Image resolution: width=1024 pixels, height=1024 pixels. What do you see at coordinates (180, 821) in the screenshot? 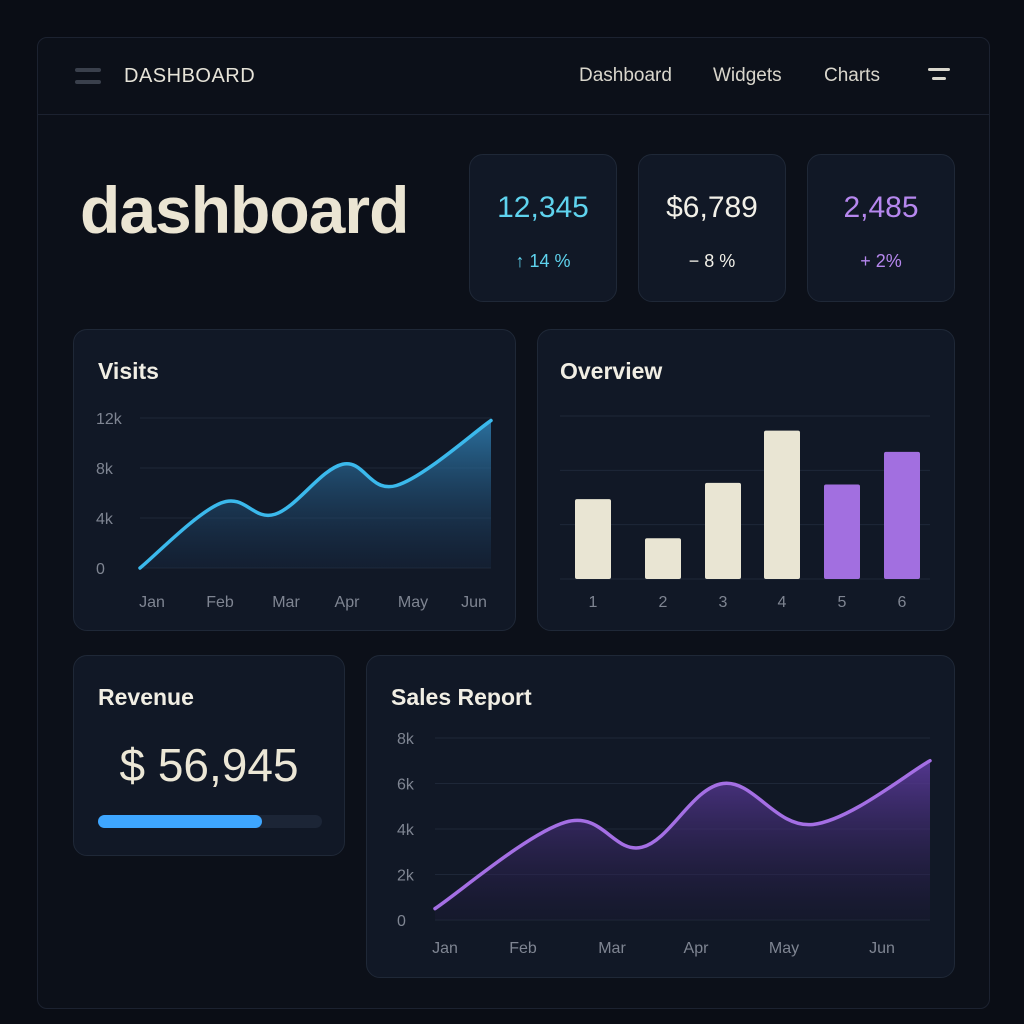
I see `revenue-progress-fill` at bounding box center [180, 821].